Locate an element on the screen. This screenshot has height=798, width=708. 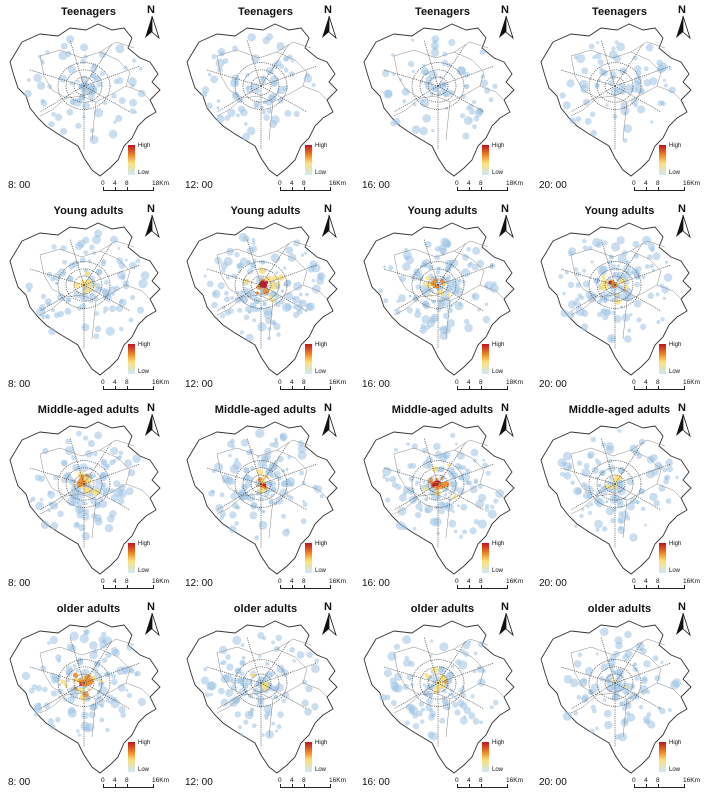
north-arrow-shape is located at coordinates (152, 28).